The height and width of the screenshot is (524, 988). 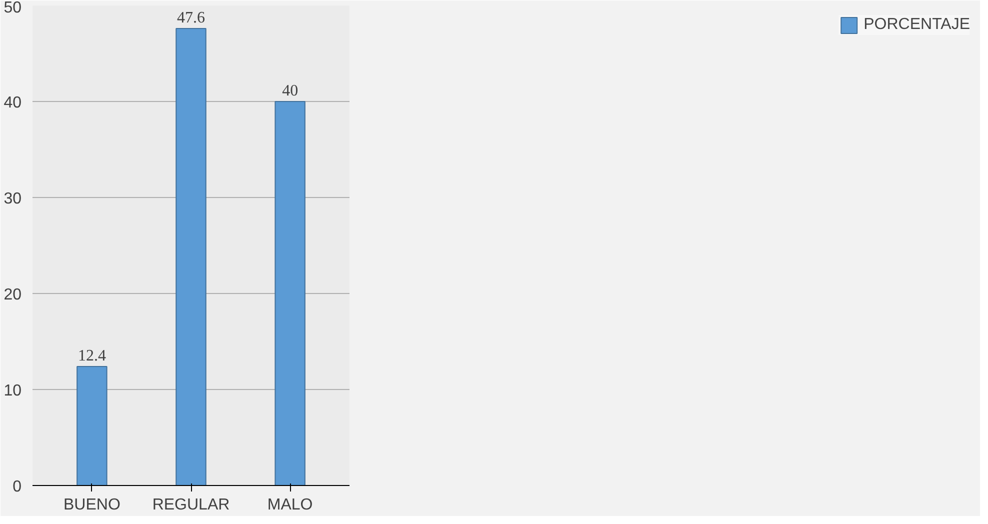 What do you see at coordinates (13, 199) in the screenshot?
I see `y-tick-label: 30` at bounding box center [13, 199].